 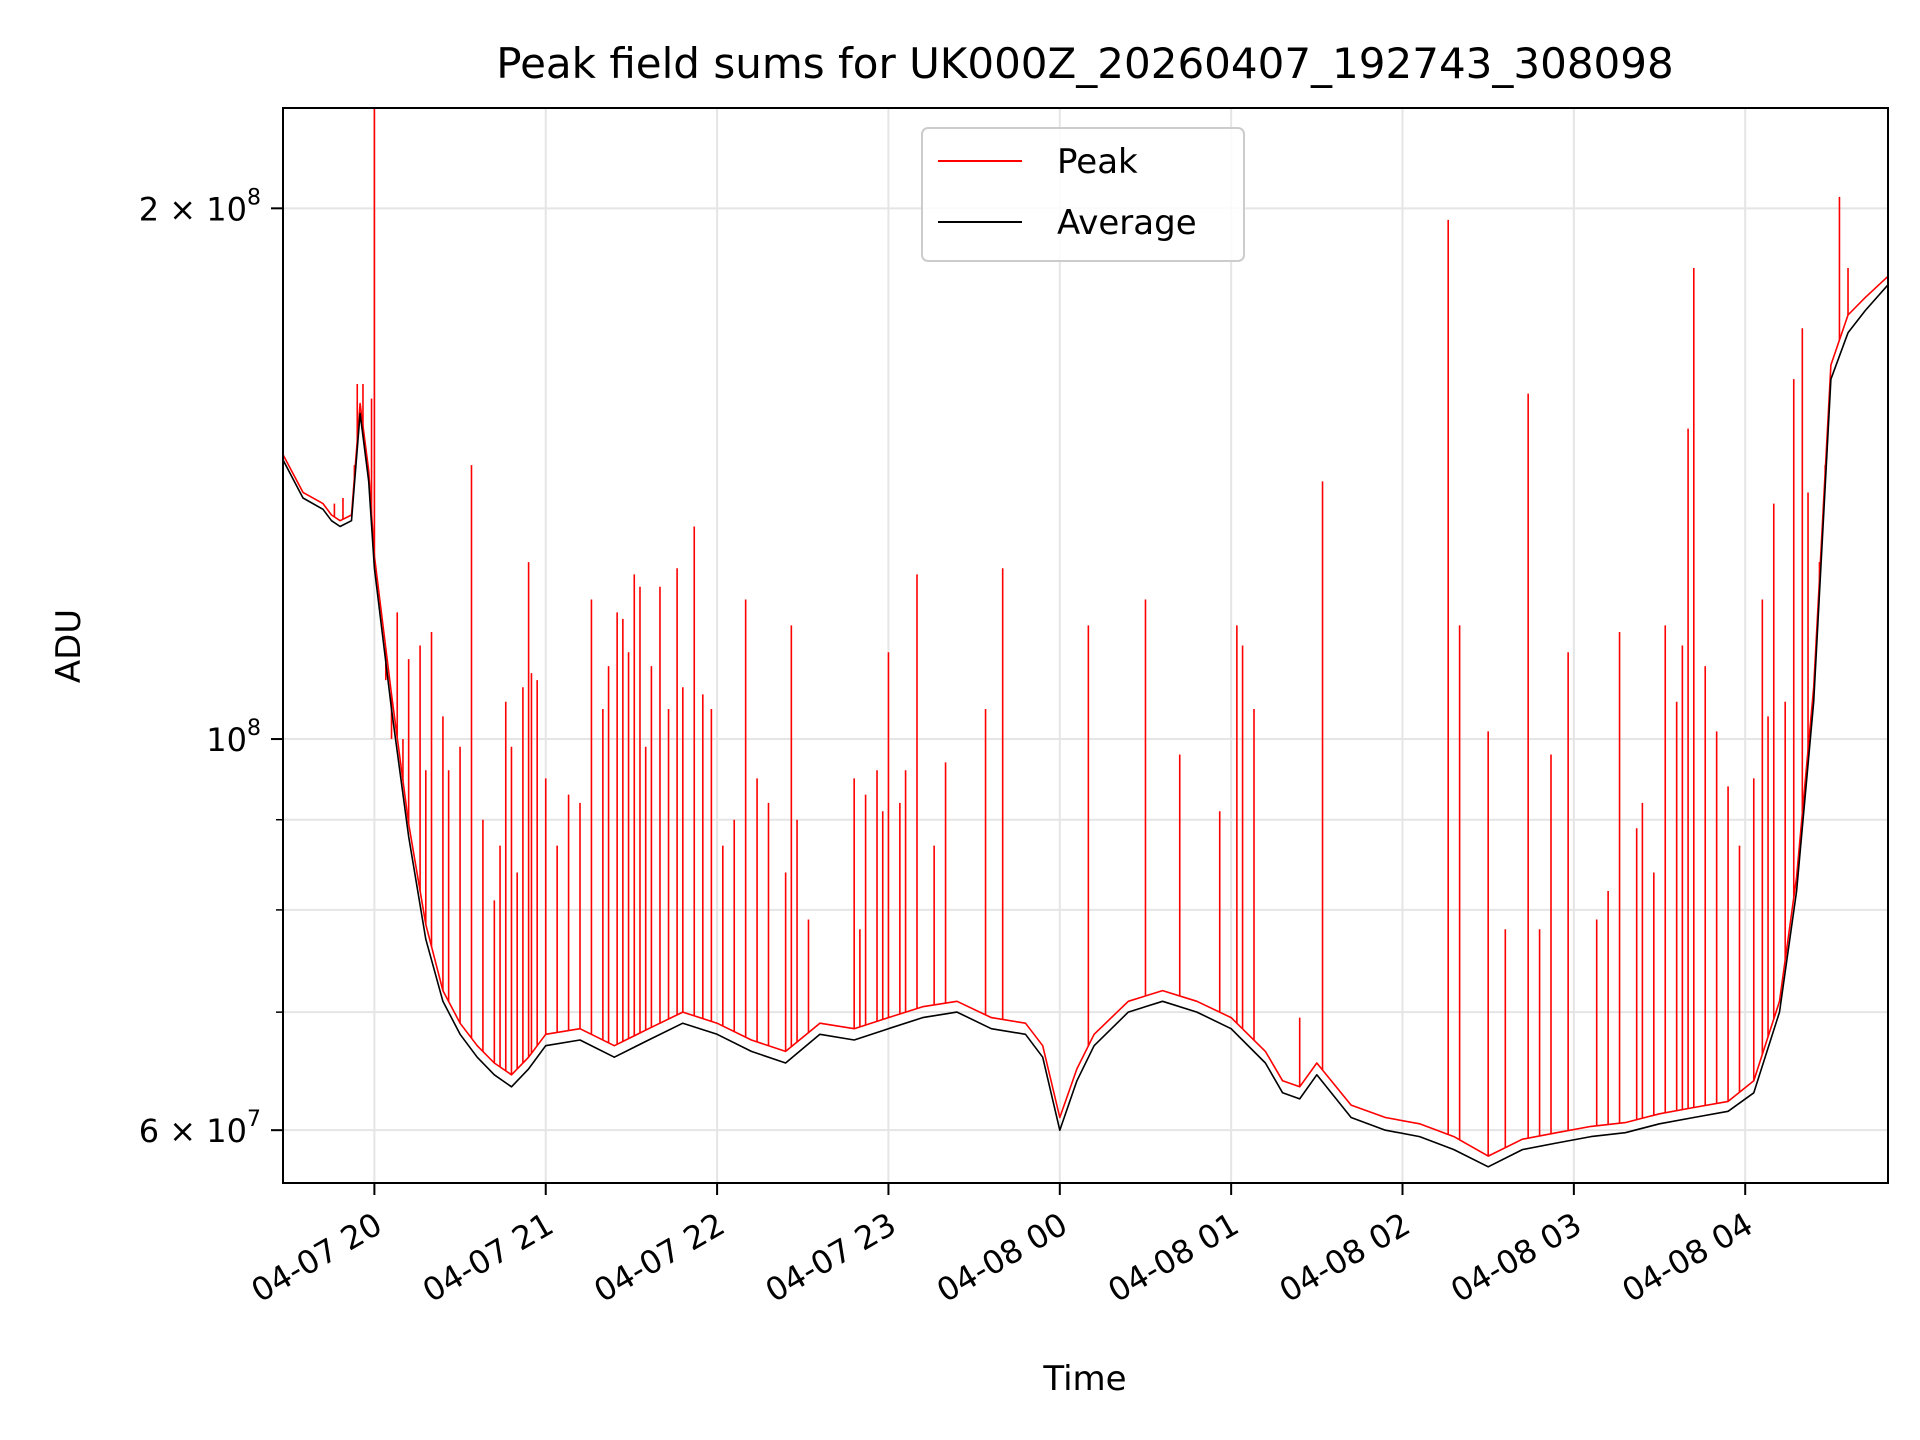 What do you see at coordinates (69, 646) in the screenshot?
I see `y-axis-label: ADU` at bounding box center [69, 646].